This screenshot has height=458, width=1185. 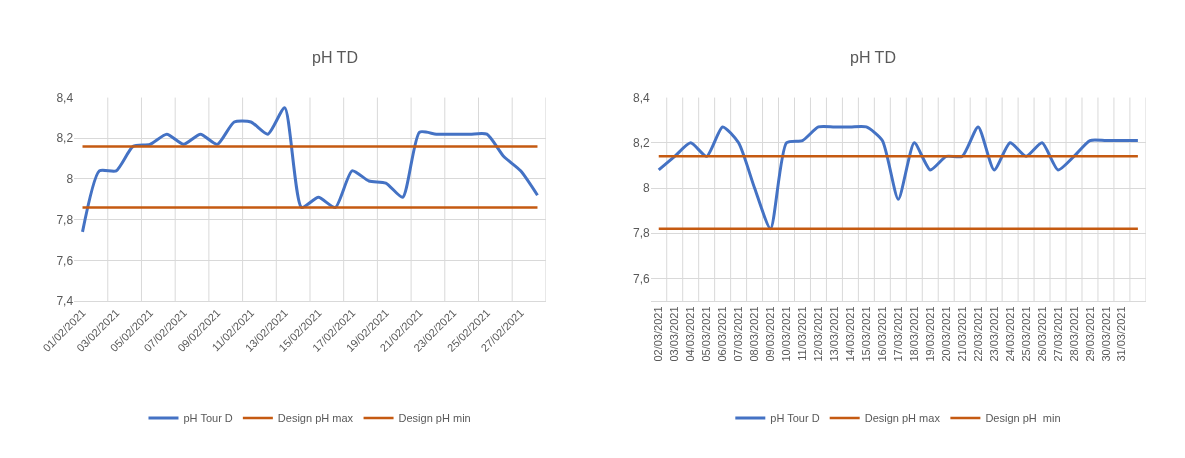 I want to click on line-series, so click(x=310, y=170).